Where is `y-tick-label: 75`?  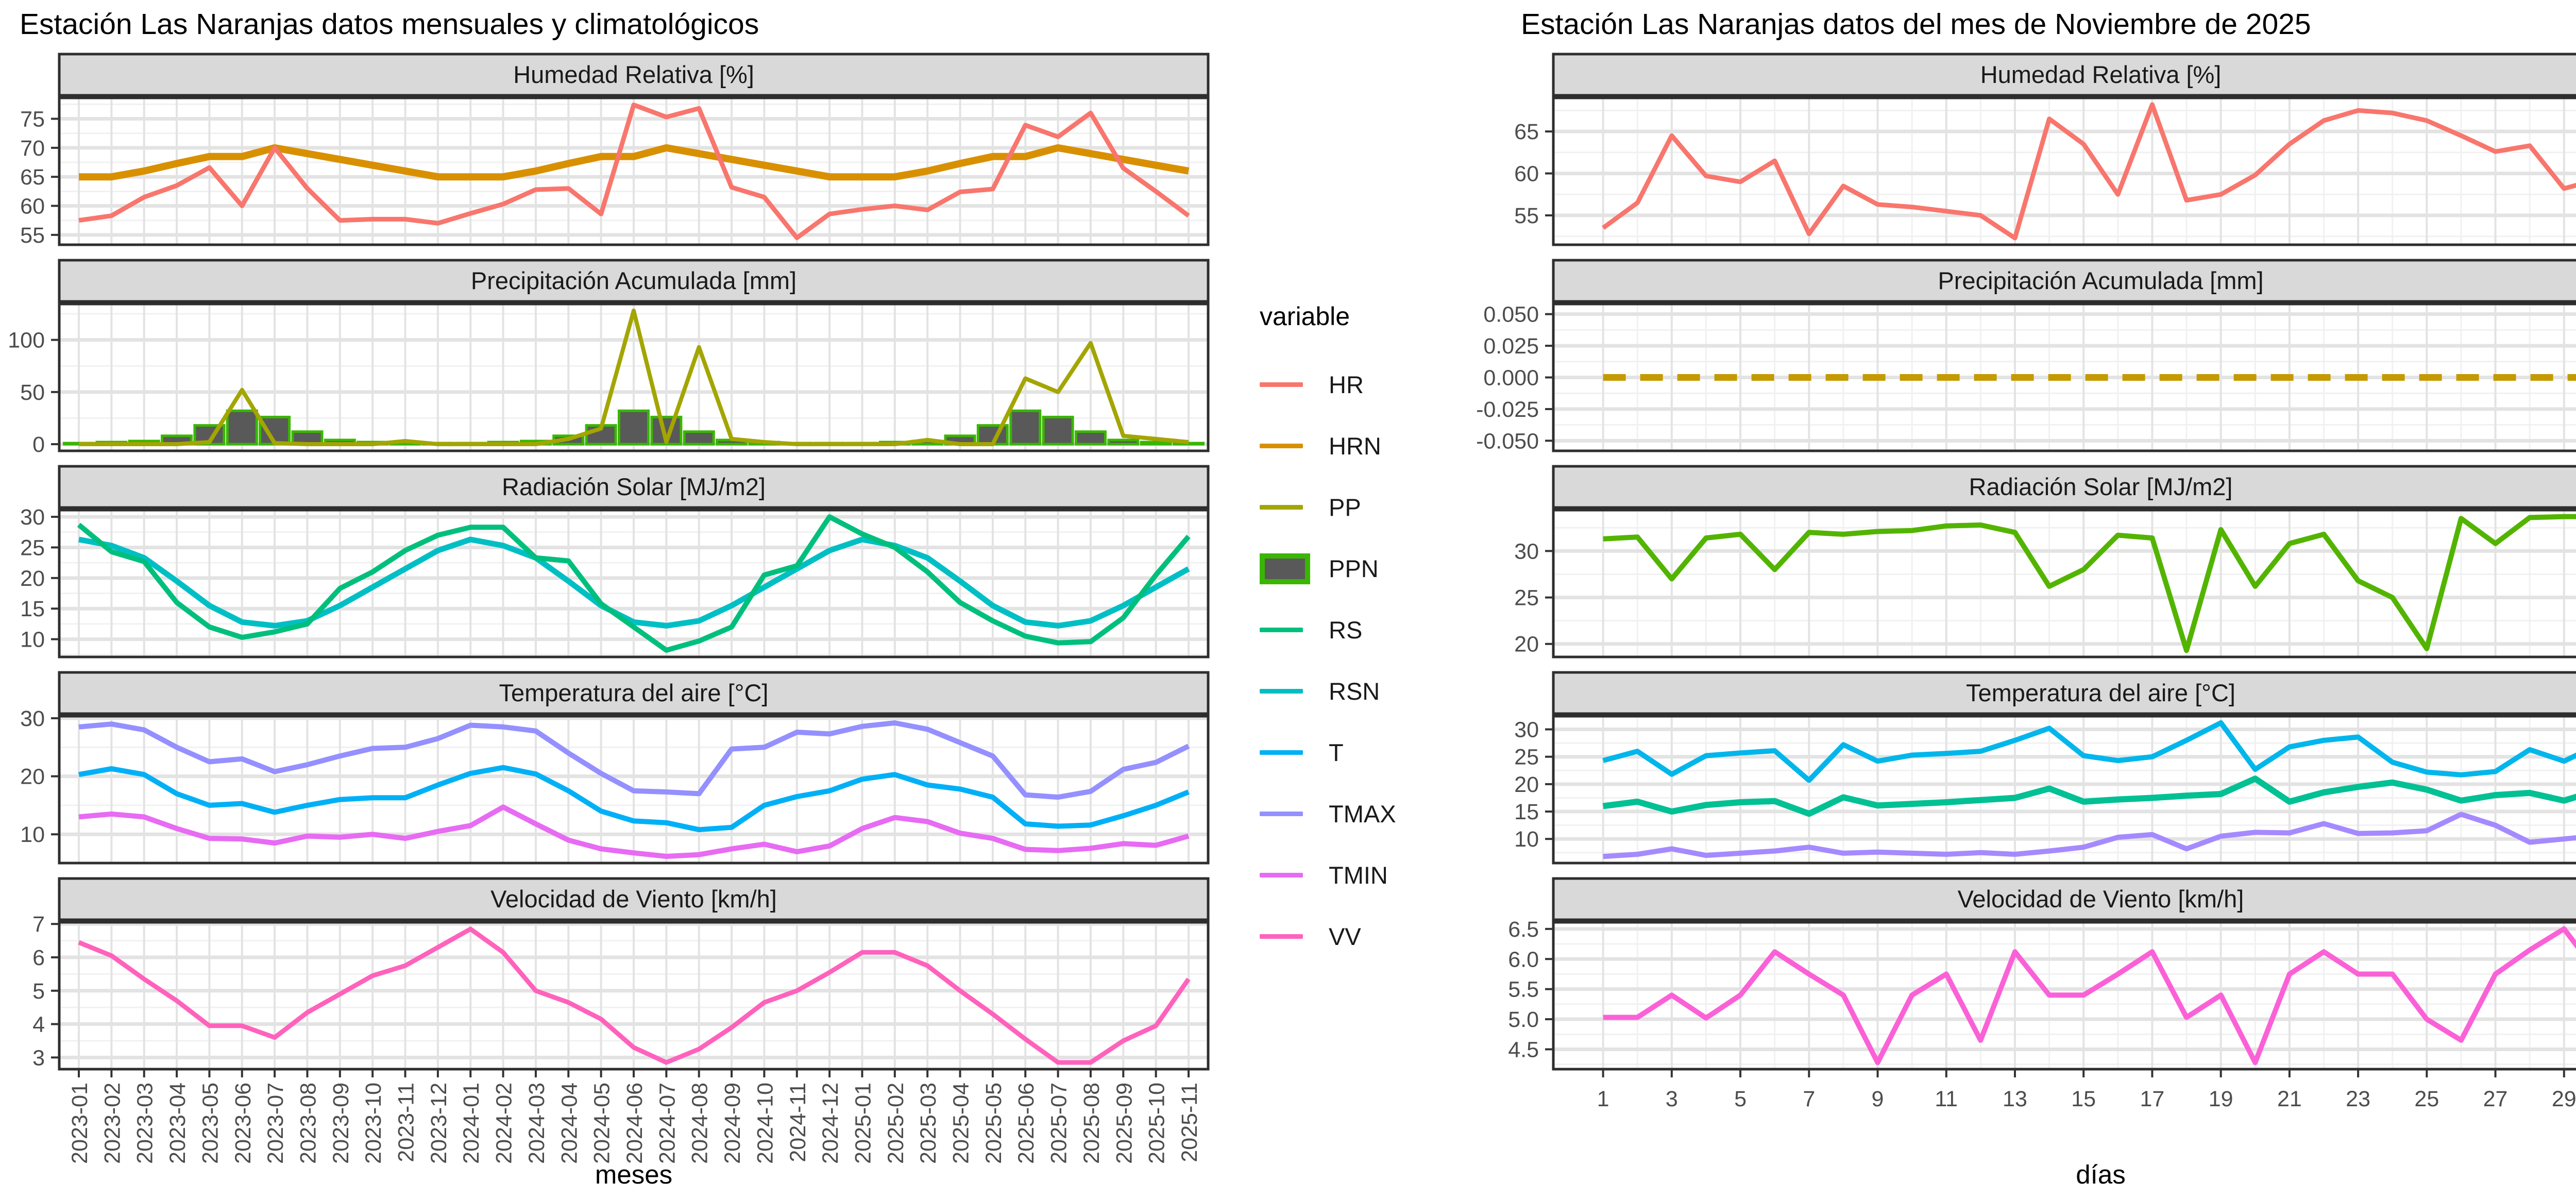 y-tick-label: 75 is located at coordinates (32, 119).